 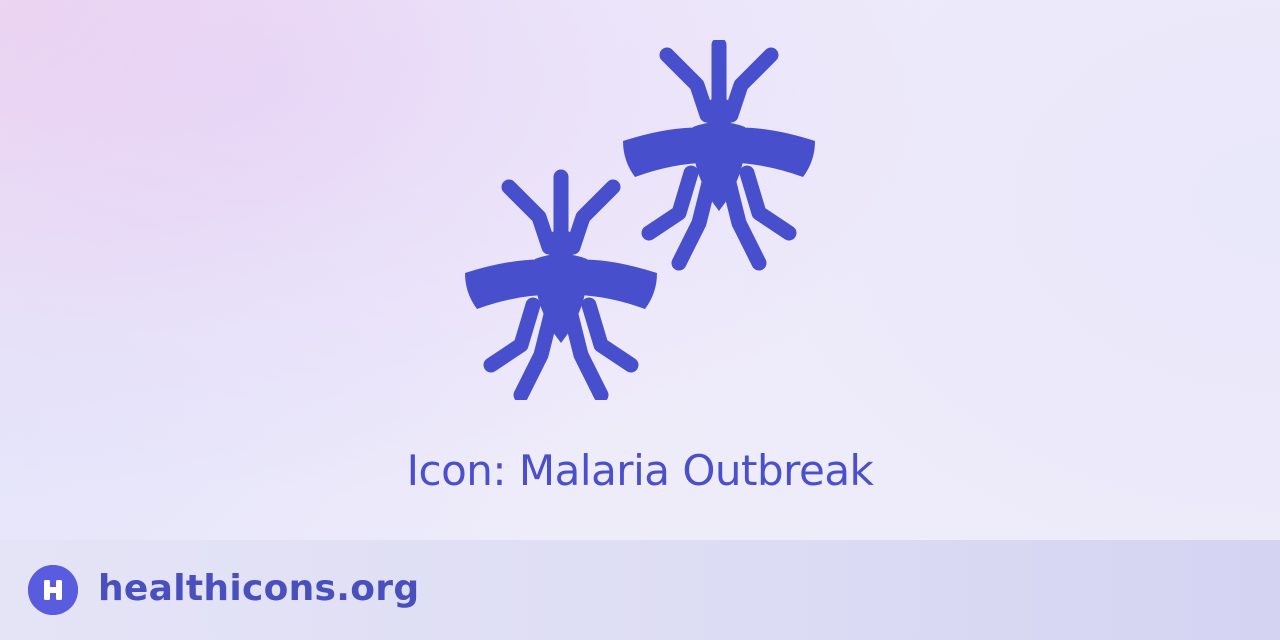 I want to click on icon-caption: Icon: Malaria Outbreak, so click(x=640, y=470).